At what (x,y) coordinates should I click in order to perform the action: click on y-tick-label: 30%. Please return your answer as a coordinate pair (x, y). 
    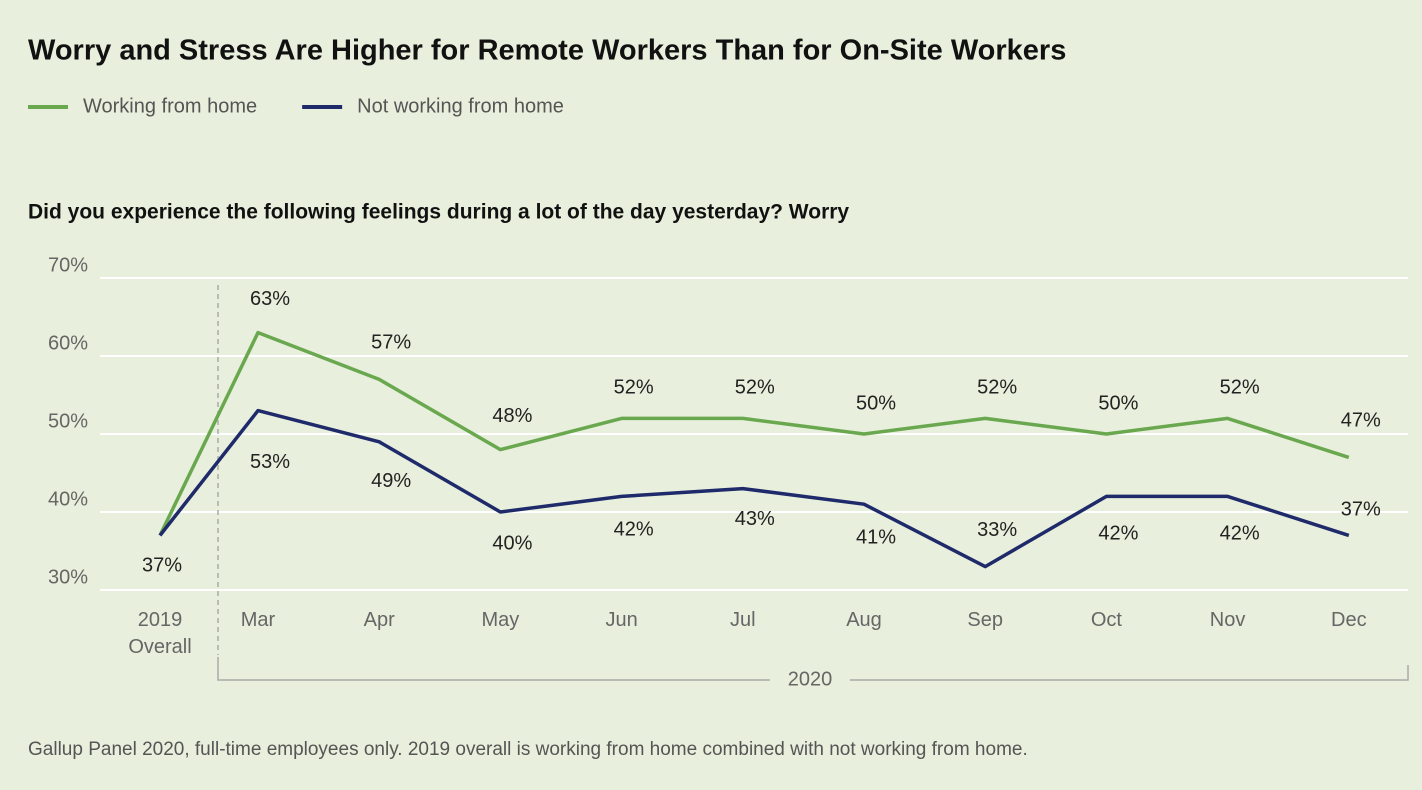
    Looking at the image, I should click on (68, 577).